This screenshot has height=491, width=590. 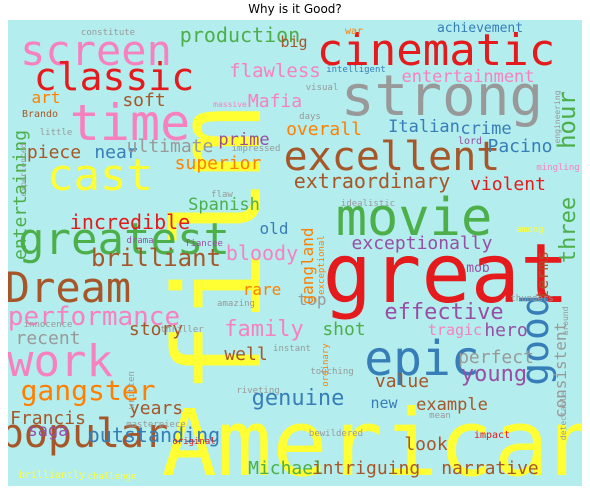 I want to click on word-brilliant: brilliant, so click(x=156, y=258).